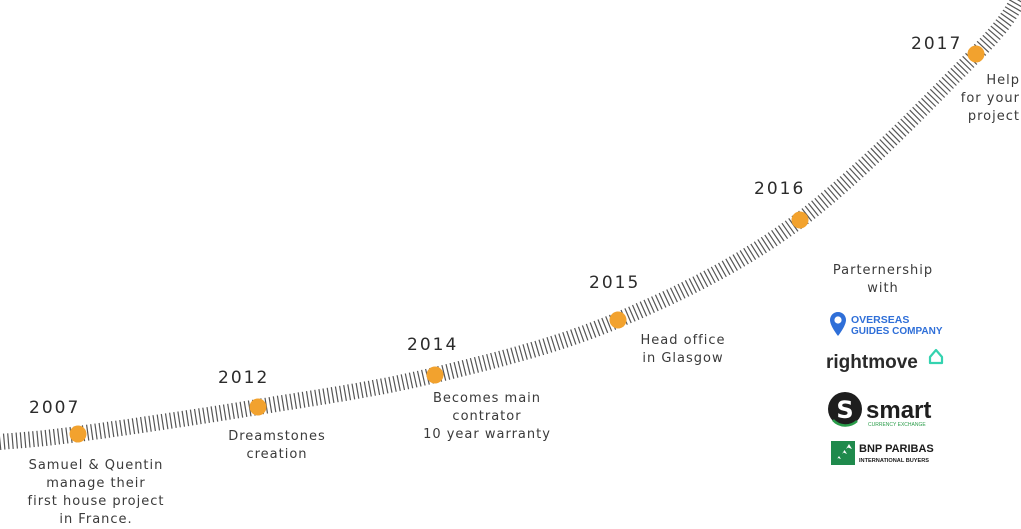  What do you see at coordinates (845, 409) in the screenshot?
I see `s-circle-icon: S` at bounding box center [845, 409].